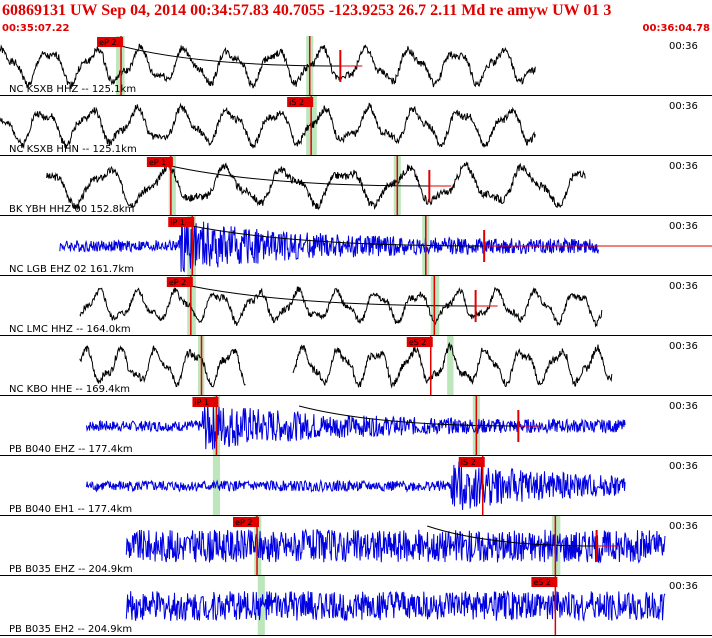  I want to click on station-label: NC KSXB HHN -- 125.1km, so click(73, 149).